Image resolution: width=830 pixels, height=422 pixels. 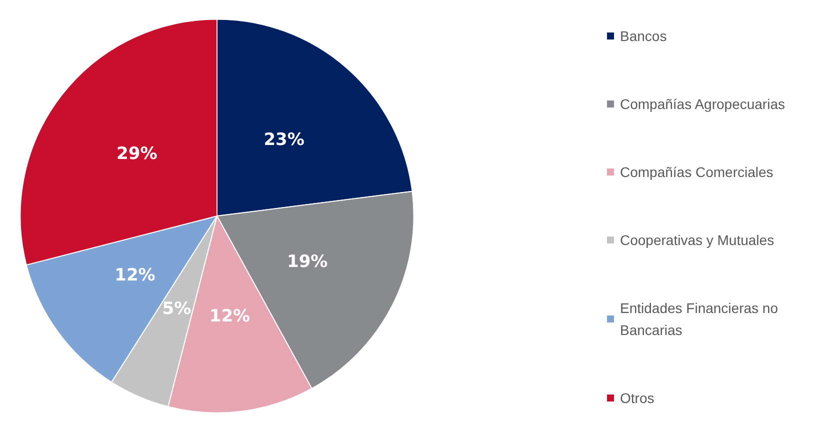 What do you see at coordinates (701, 319) in the screenshot?
I see `legend-label: Entidades Financieras no Bancarias` at bounding box center [701, 319].